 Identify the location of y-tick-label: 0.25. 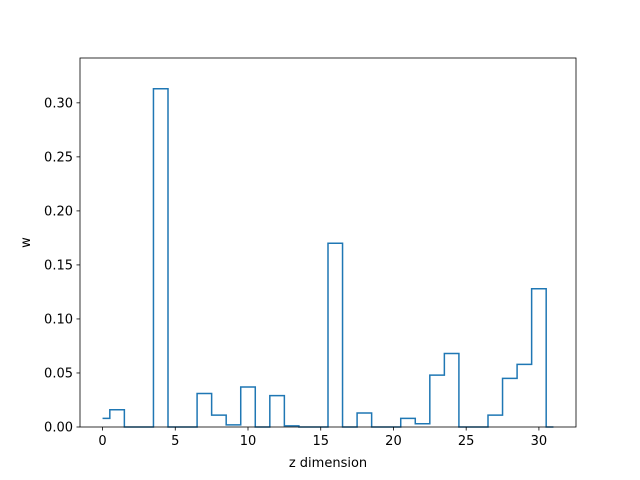
(58, 157).